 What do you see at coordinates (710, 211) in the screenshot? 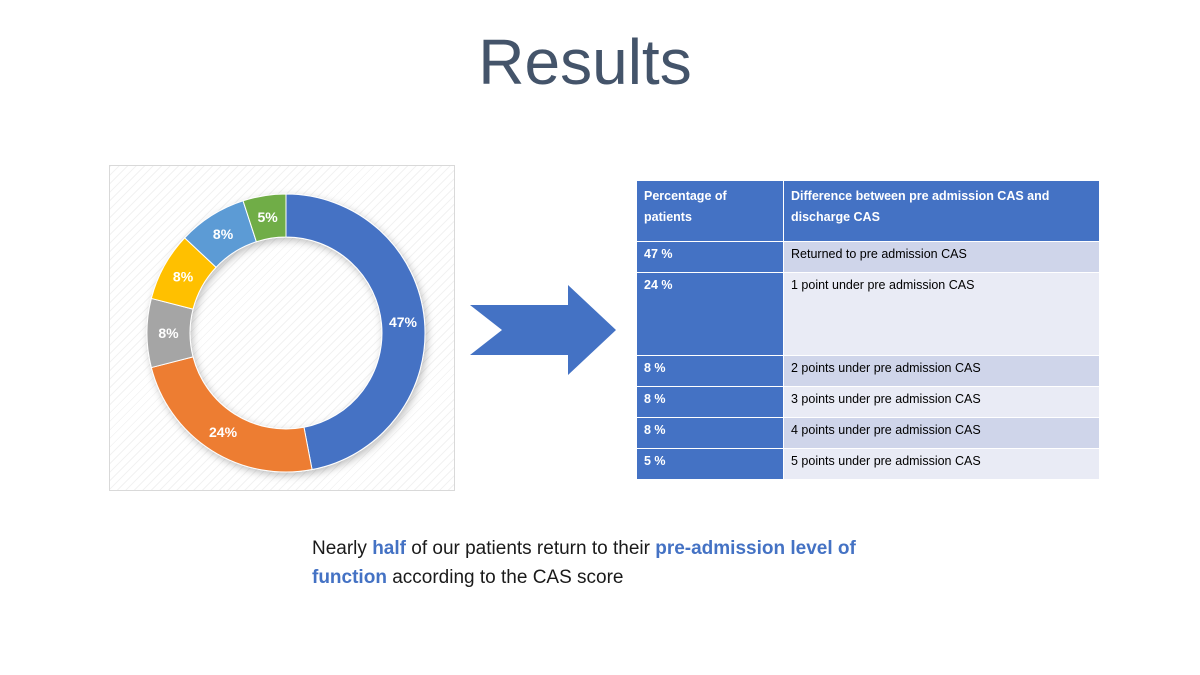
I see `header-percentage: Percentage of patients` at bounding box center [710, 211].